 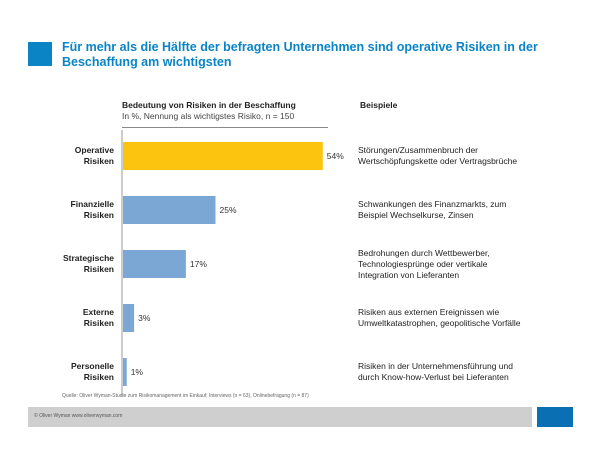 I want to click on chart-top-divider, so click(x=225, y=127).